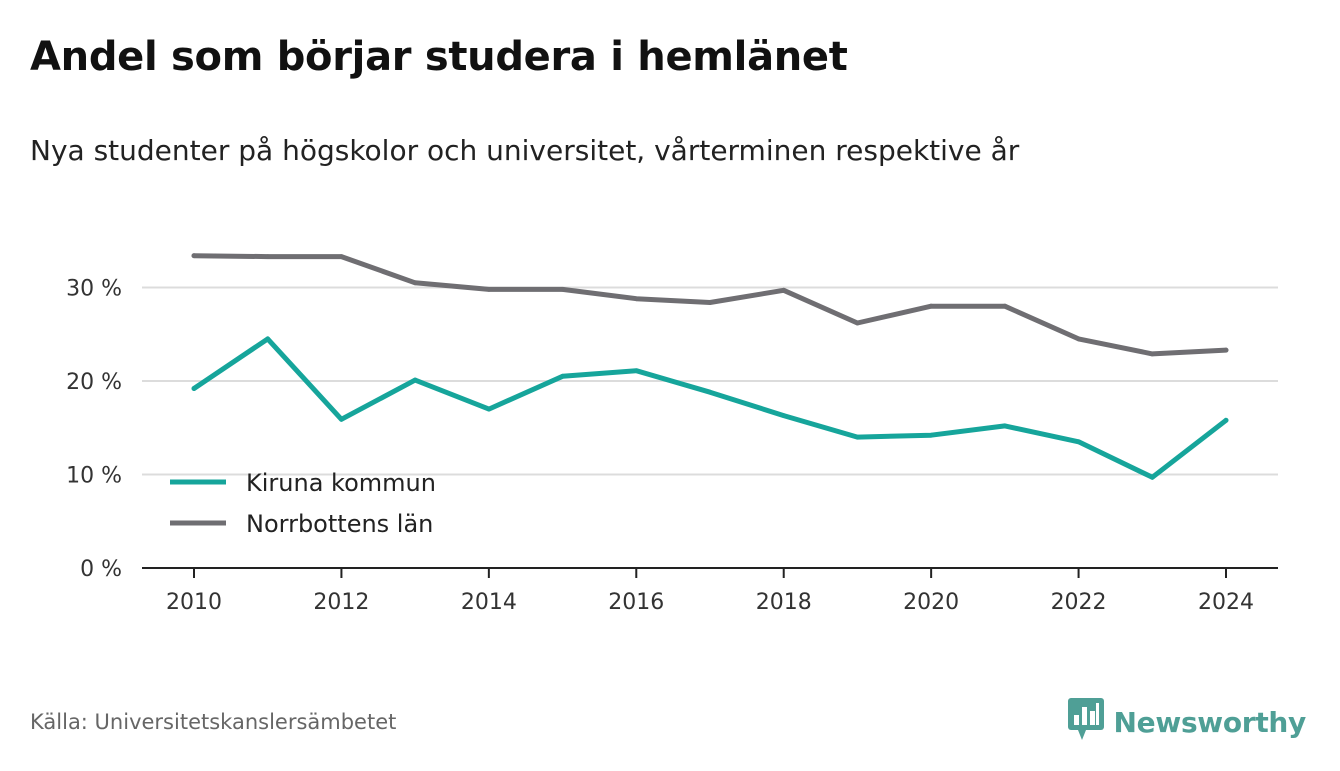 Image resolution: width=1340 pixels, height=771 pixels. I want to click on y-tick-label: 10 %, so click(94, 476).